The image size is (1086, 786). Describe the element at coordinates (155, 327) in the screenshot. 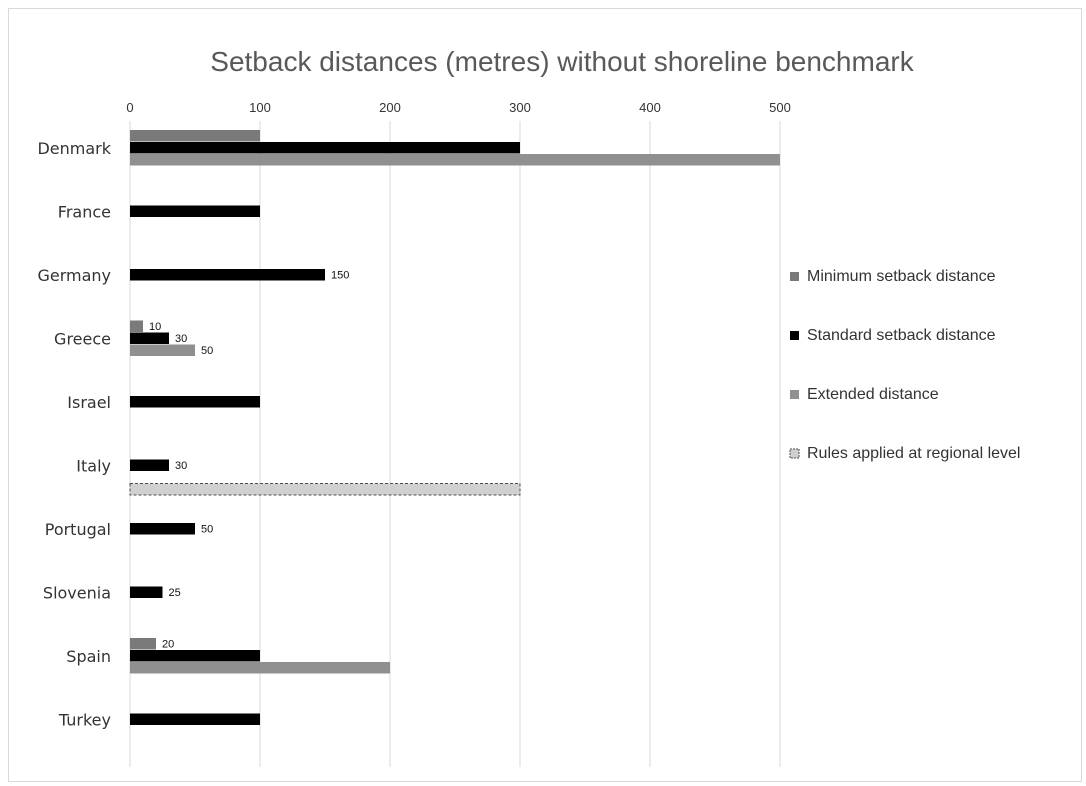

I see `data-label-greece-0: 10` at that location.